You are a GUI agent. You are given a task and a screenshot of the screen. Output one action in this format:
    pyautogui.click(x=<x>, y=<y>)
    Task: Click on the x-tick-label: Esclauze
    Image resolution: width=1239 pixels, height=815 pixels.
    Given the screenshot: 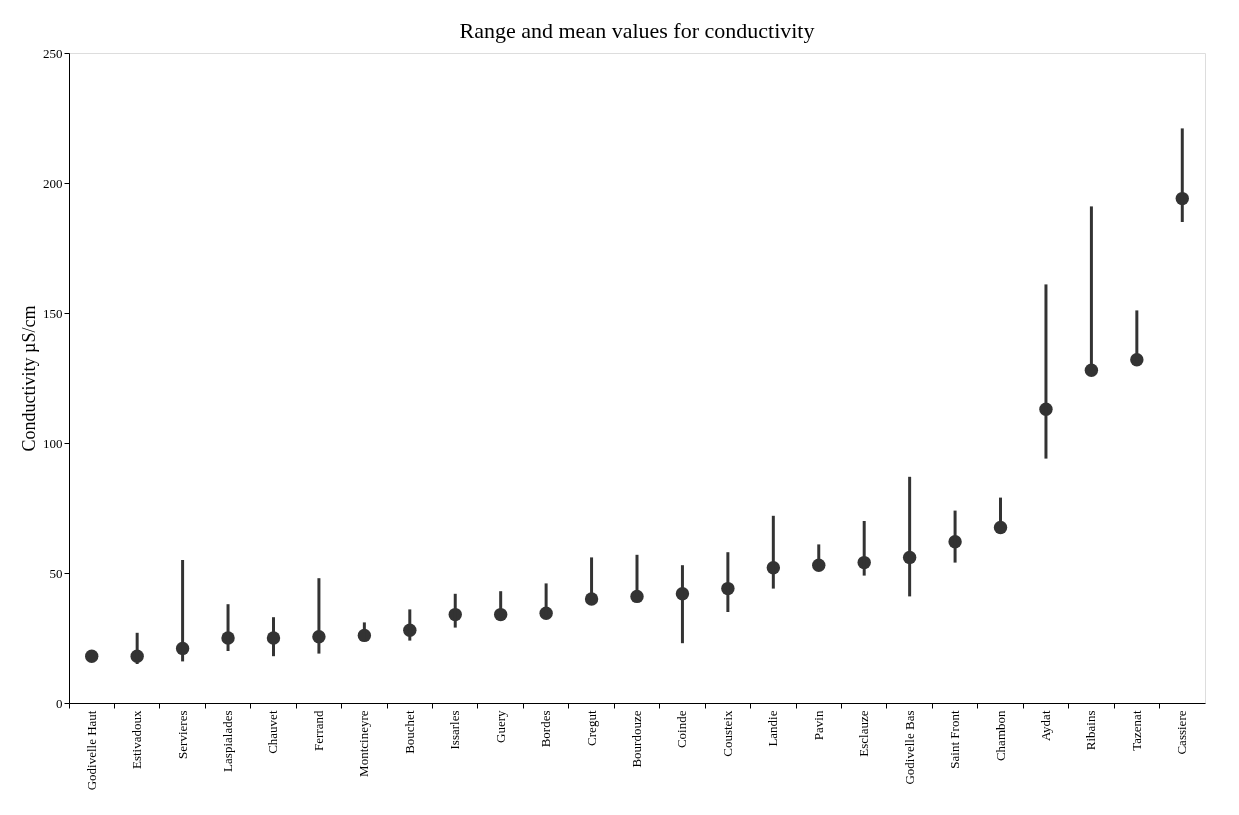 What is the action you would take?
    pyautogui.click(x=864, y=733)
    